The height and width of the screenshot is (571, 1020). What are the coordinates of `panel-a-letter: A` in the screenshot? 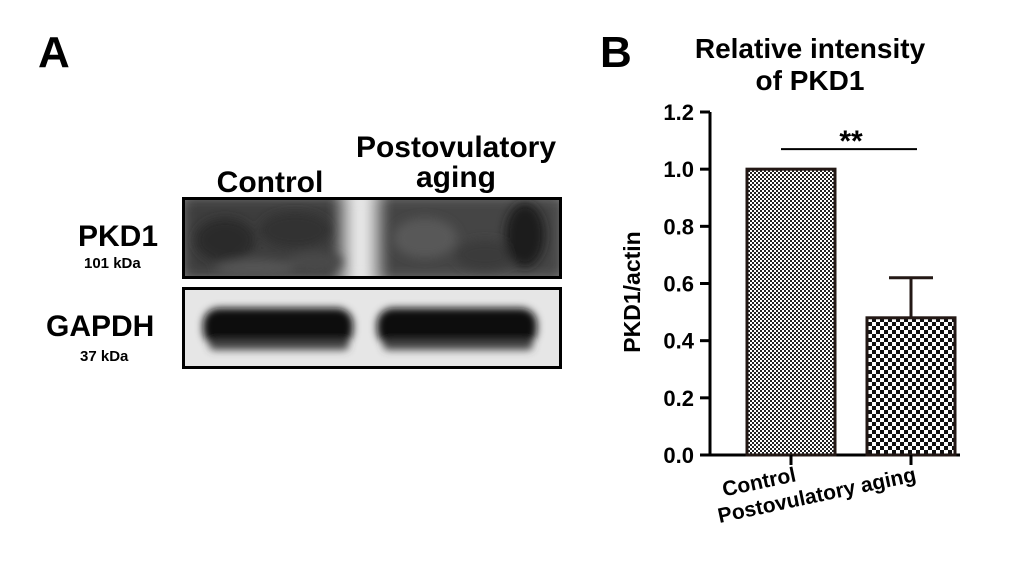 It's located at (54, 52).